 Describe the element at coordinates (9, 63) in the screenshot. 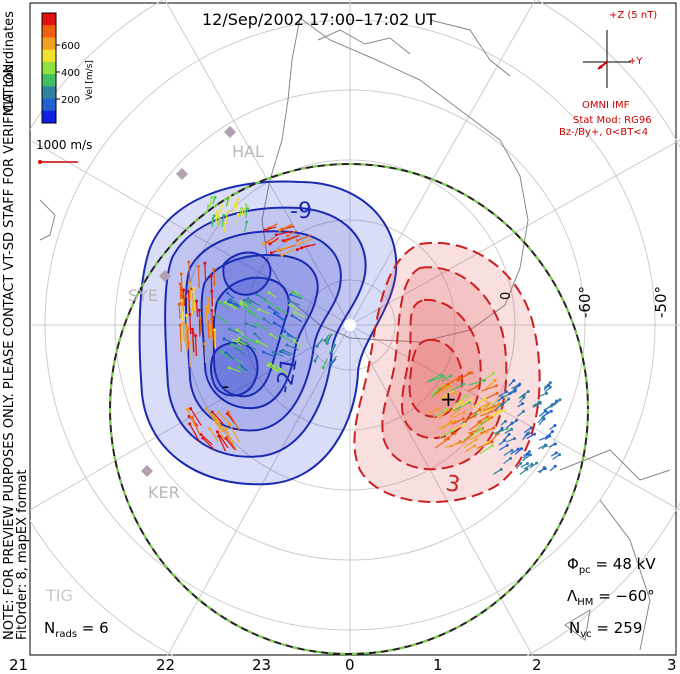

I see `coordinates-label: MLT coordinates` at that location.